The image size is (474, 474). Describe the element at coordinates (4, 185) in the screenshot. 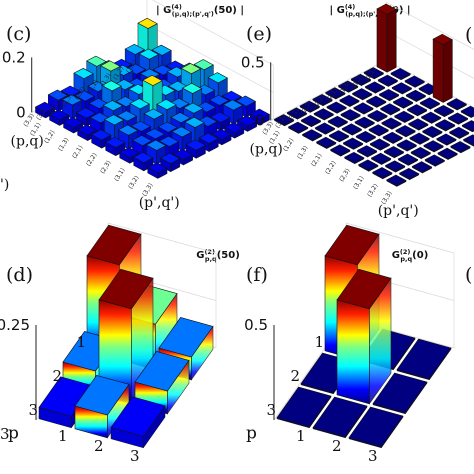

I see `left-partial-top-label: ')` at that location.